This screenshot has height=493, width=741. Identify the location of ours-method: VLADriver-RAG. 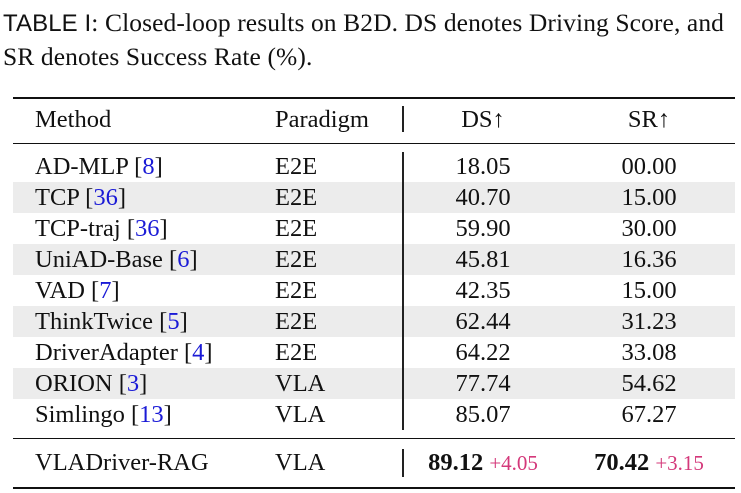
(122, 462).